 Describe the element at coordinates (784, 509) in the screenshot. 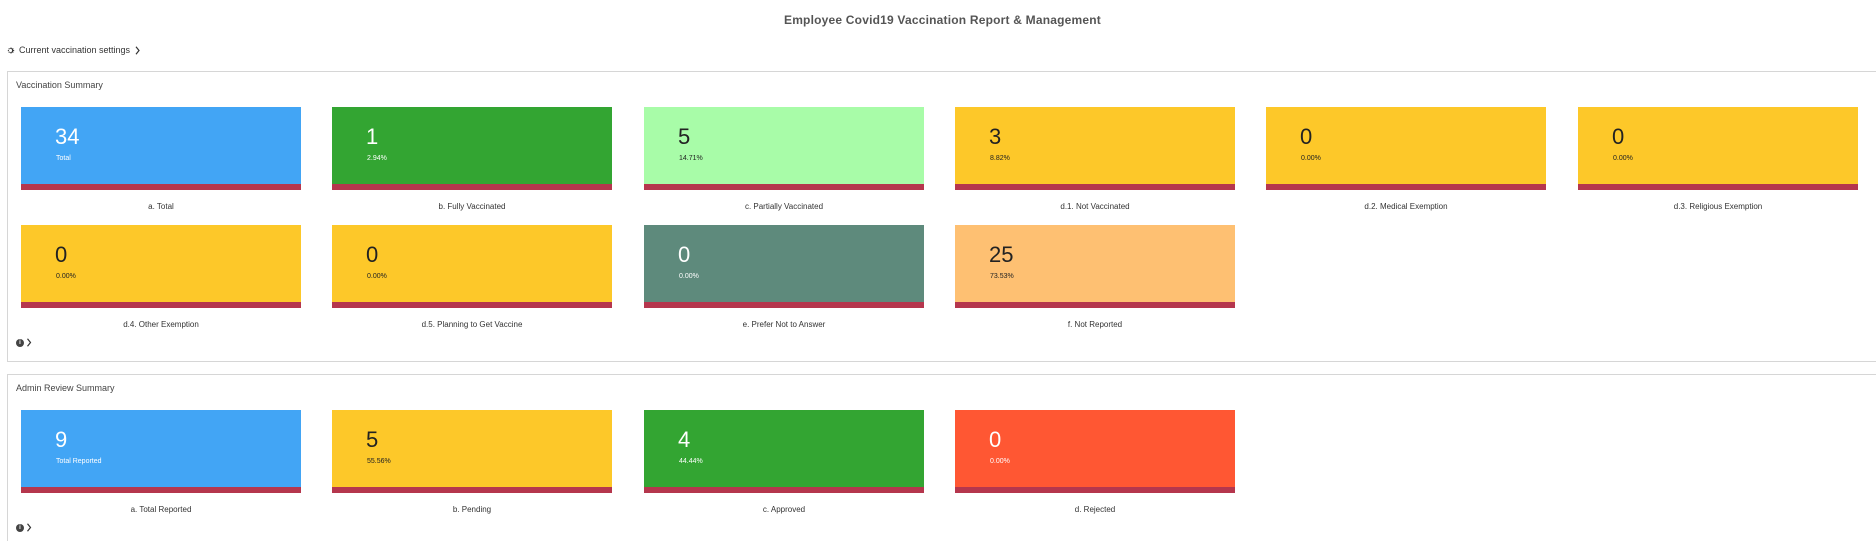

I see `tile-label: c. Approved` at that location.